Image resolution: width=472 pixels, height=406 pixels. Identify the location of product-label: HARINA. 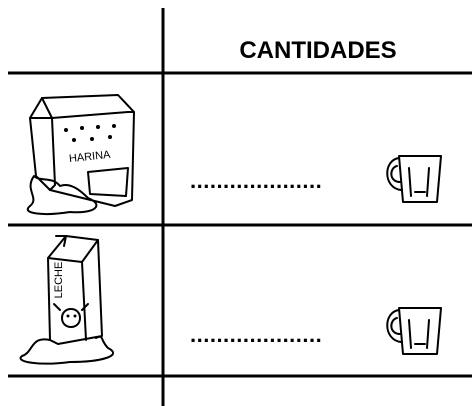
(89, 157).